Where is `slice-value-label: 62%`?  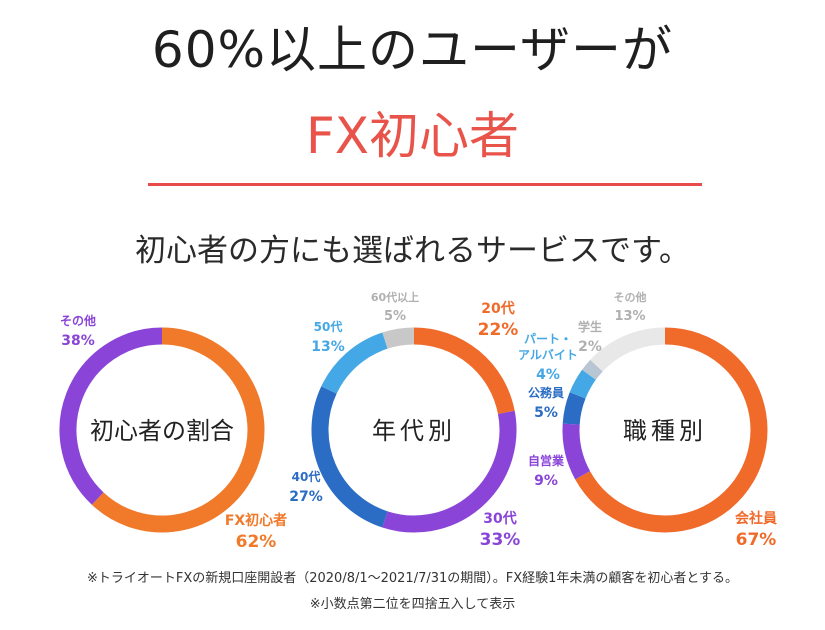
slice-value-label: 62% is located at coordinates (256, 542).